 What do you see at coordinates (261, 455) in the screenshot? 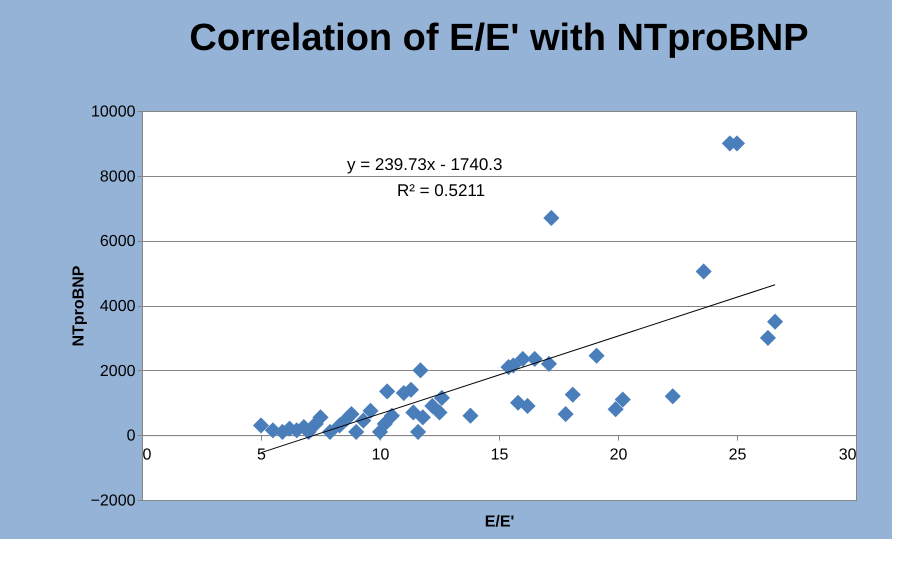
I see `x-tick-label: 5` at bounding box center [261, 455].